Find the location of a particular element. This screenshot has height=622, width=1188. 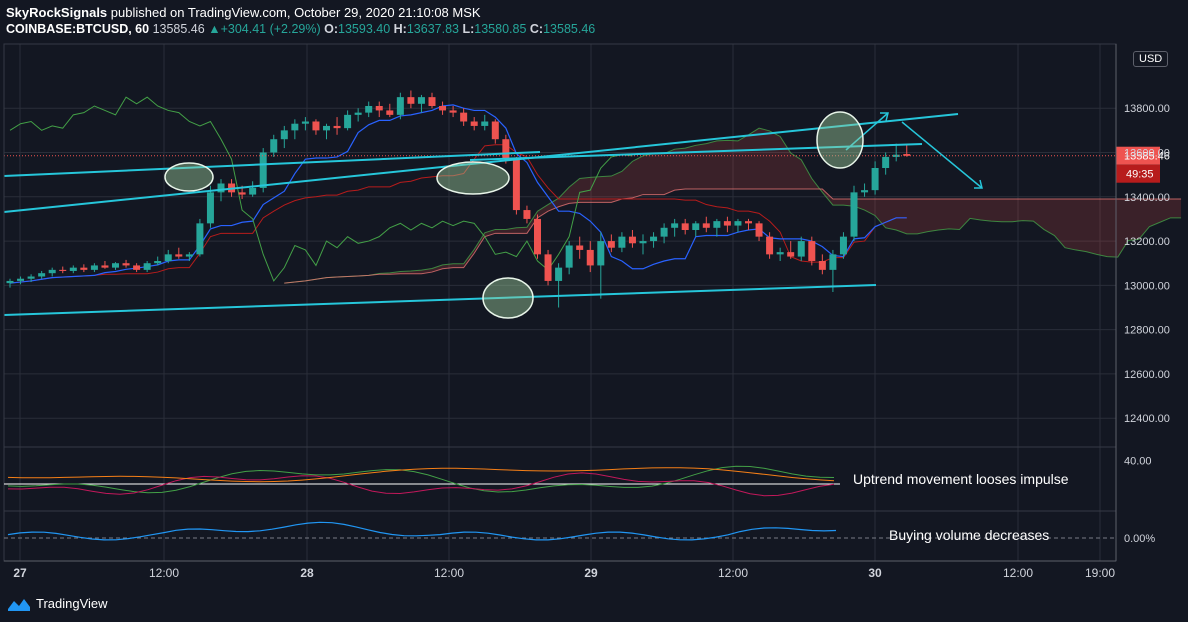

volume-annotation: Buying volume decreases is located at coordinates (969, 535).